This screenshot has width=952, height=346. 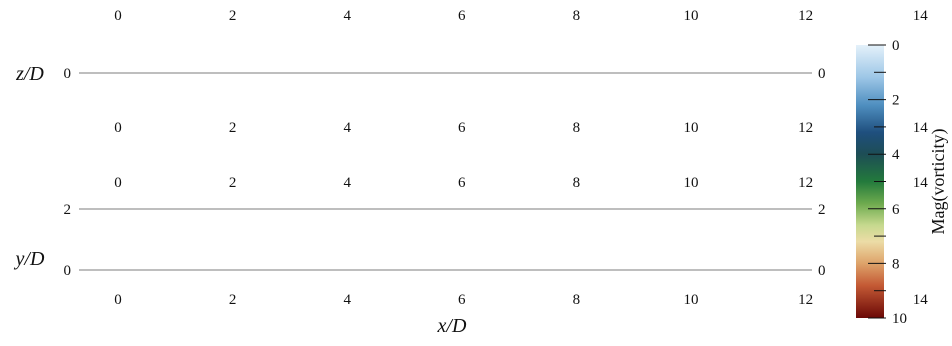 I want to click on colorbar-tick-label: 6, so click(x=896, y=210).